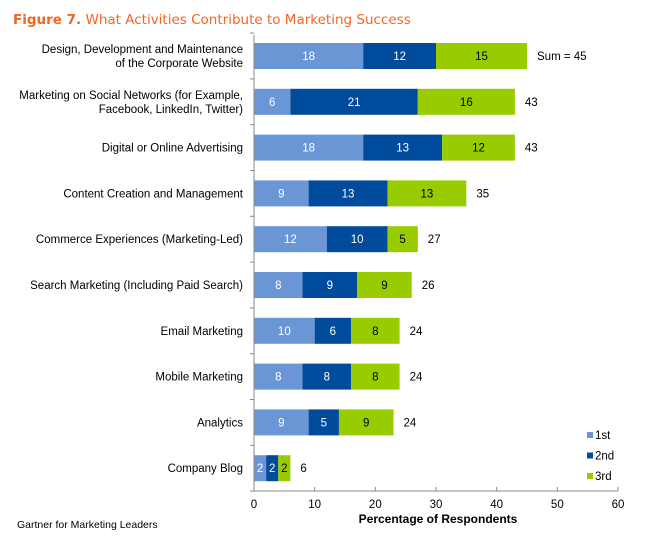  I want to click on legend-swatch-2nd, so click(590, 455).